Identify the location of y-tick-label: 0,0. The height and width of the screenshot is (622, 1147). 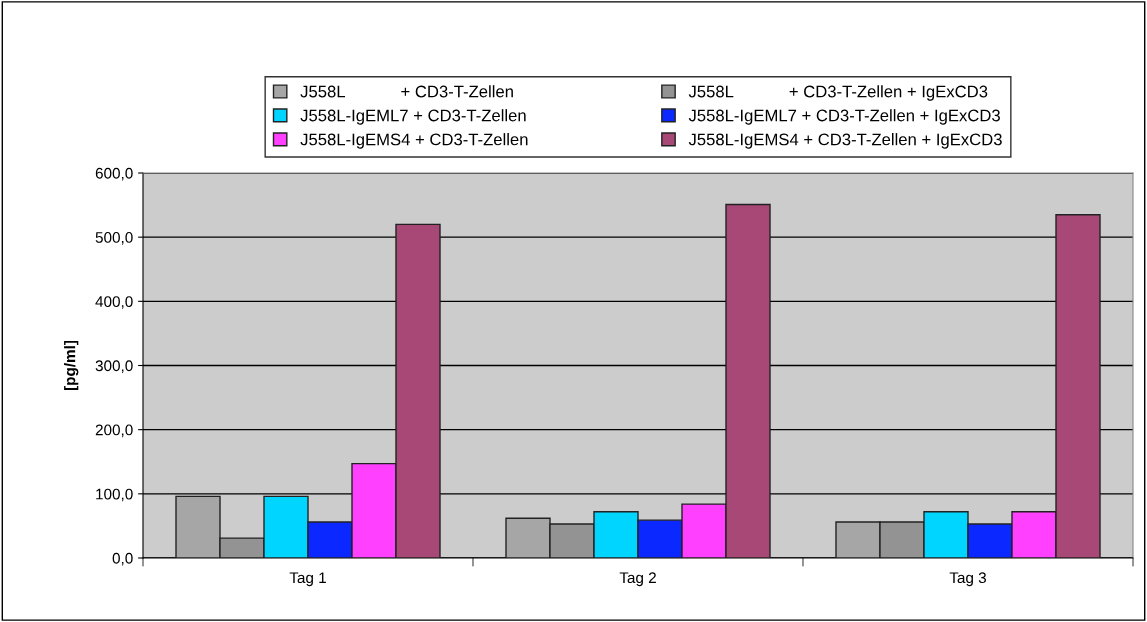
(122, 559).